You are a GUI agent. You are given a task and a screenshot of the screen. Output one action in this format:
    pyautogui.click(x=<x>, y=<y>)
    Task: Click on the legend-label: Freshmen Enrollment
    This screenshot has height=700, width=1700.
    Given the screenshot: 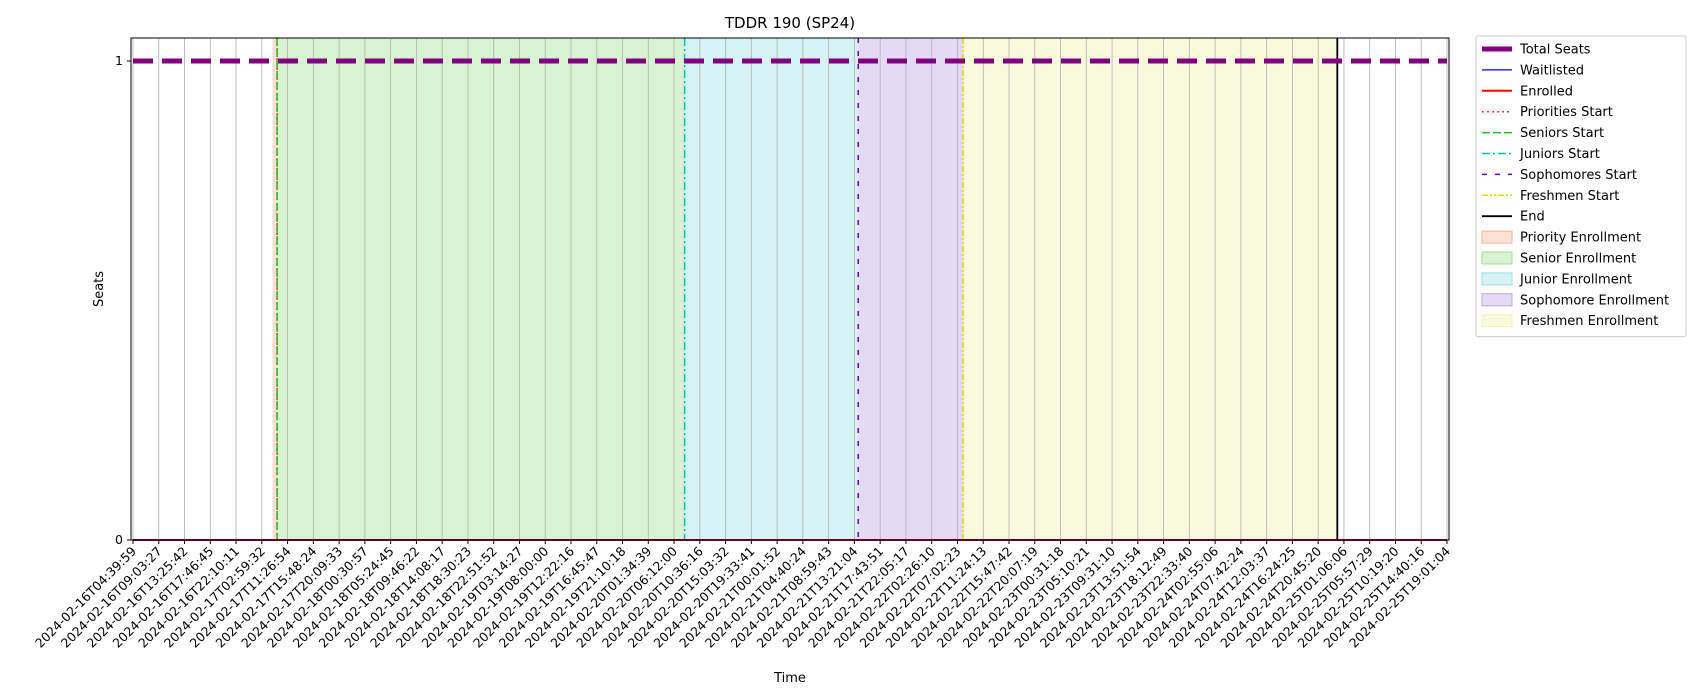 What is the action you would take?
    pyautogui.click(x=1589, y=321)
    